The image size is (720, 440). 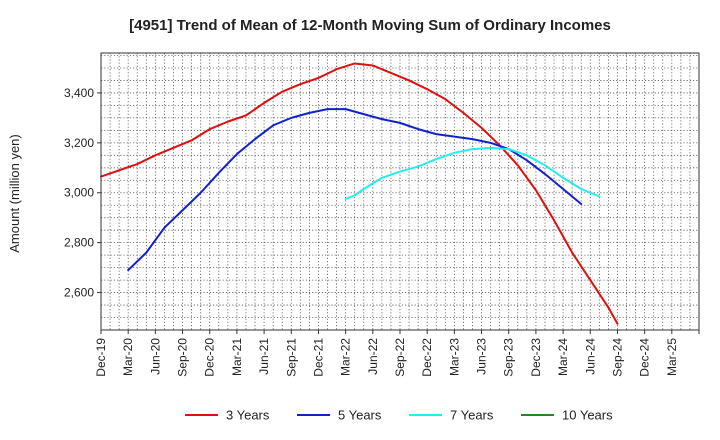 What do you see at coordinates (360, 415) in the screenshot?
I see `legend-label: 5 Years` at bounding box center [360, 415].